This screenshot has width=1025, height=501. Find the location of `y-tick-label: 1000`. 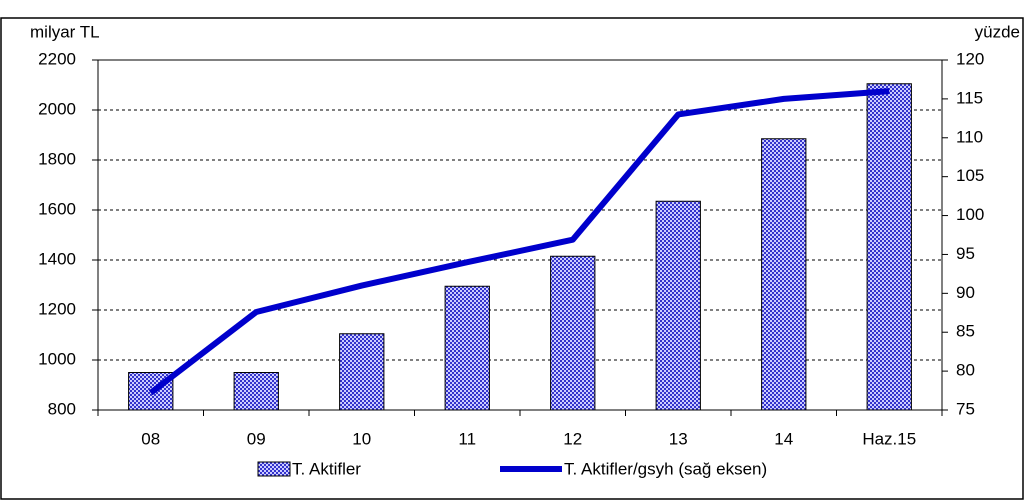

y-tick-label: 1000 is located at coordinates (57, 358).